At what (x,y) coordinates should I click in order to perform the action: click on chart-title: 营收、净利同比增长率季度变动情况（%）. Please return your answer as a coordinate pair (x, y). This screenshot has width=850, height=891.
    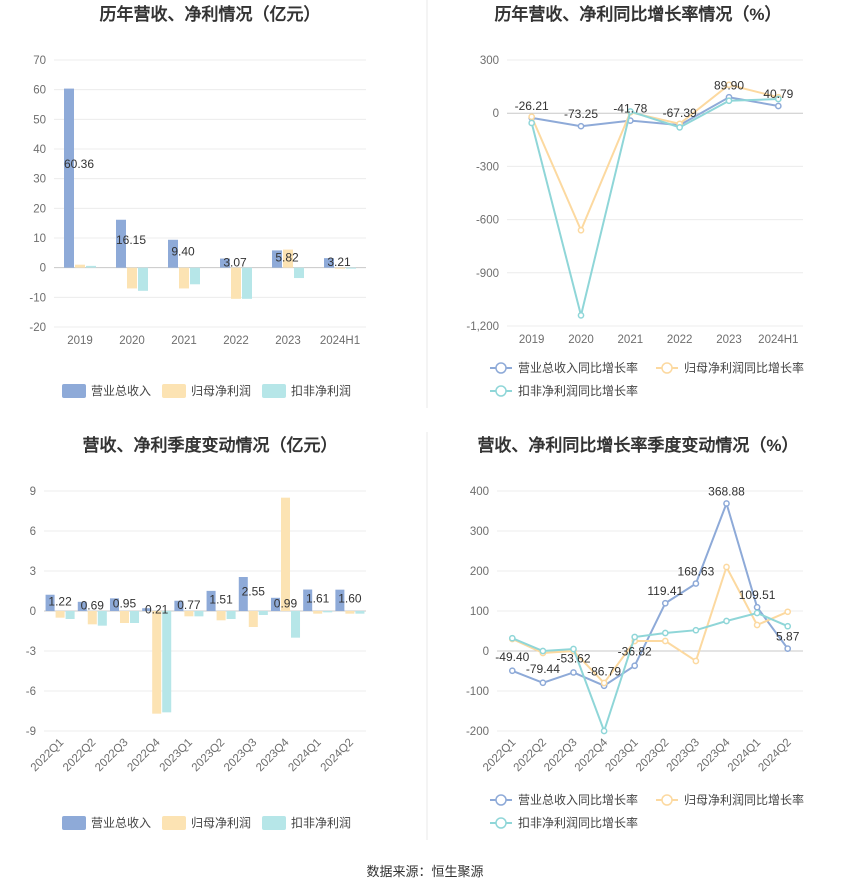
    Looking at the image, I should click on (637, 445).